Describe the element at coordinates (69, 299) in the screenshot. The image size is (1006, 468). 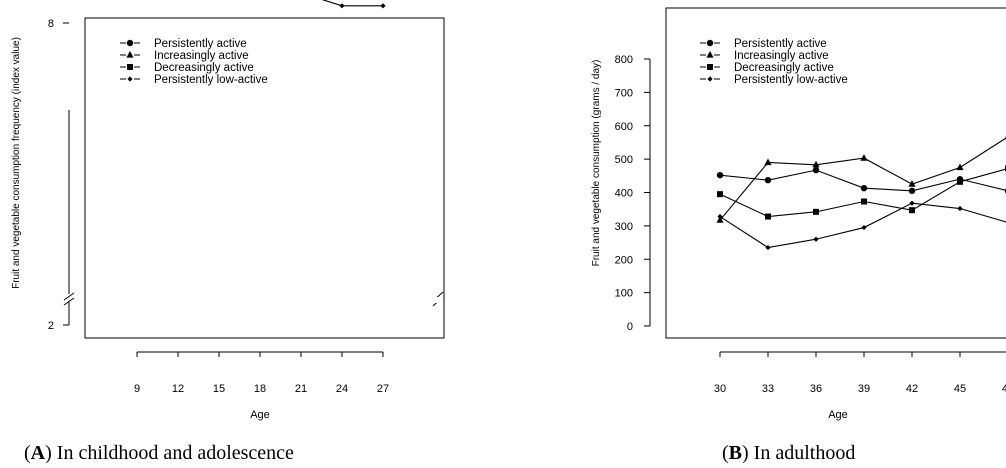
I see `axis-break-mark` at that location.